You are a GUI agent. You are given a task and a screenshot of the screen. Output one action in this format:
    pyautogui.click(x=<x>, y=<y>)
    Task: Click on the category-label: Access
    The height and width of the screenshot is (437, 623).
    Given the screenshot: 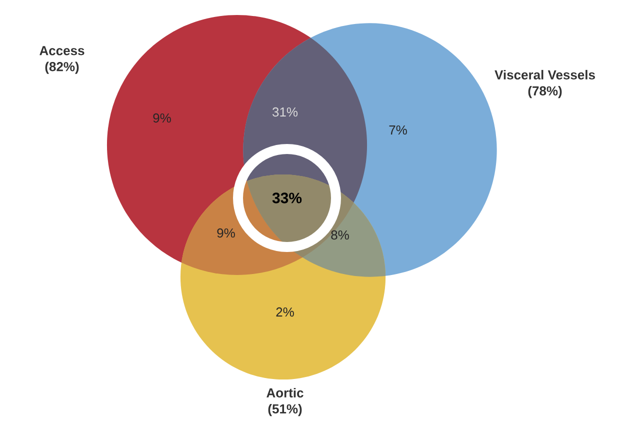 What is the action you would take?
    pyautogui.click(x=62, y=51)
    